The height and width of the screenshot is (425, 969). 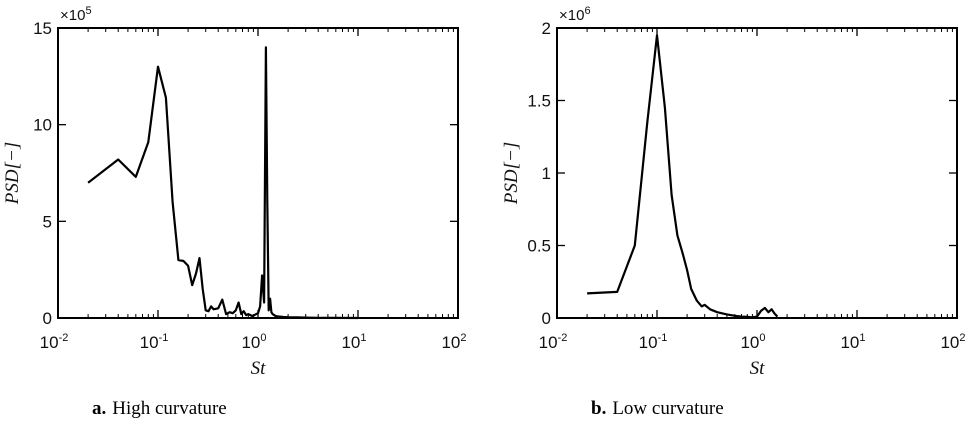 What do you see at coordinates (539, 246) in the screenshot?
I see `y-tick-label: 0.5` at bounding box center [539, 246].